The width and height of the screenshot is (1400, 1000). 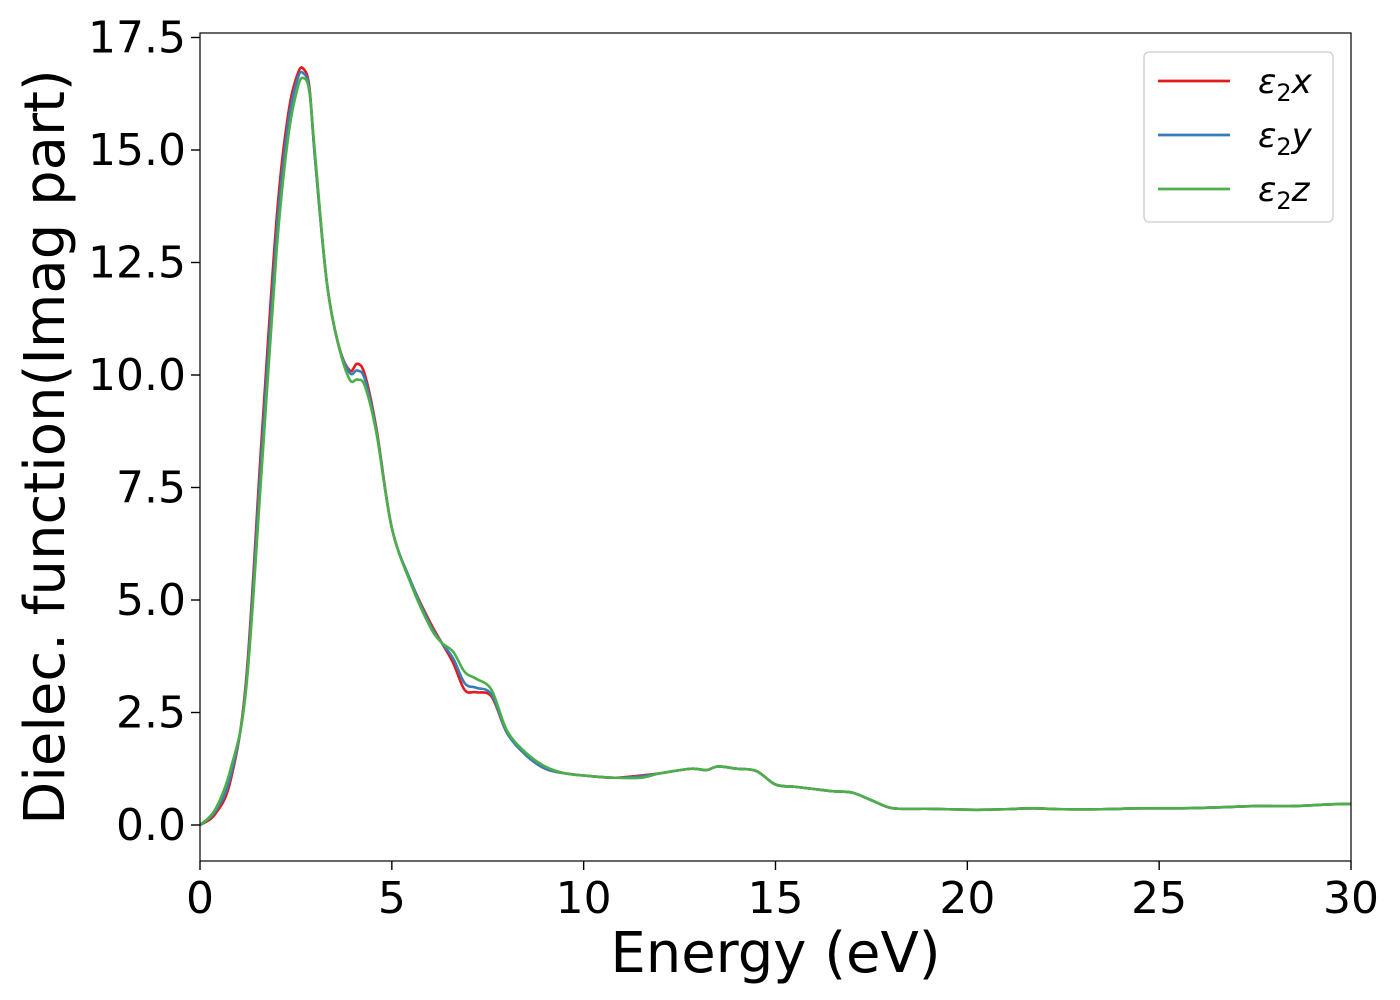 I want to click on legend-label-z: ε2z, so click(x=1284, y=192).